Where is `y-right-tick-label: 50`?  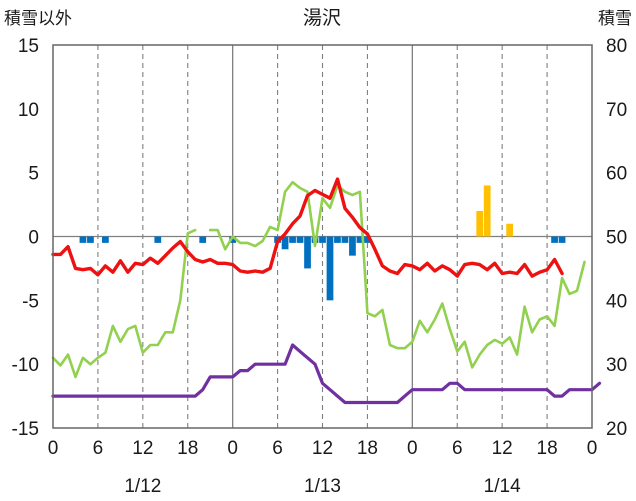
y-right-tick-label: 50 is located at coordinates (616, 238).